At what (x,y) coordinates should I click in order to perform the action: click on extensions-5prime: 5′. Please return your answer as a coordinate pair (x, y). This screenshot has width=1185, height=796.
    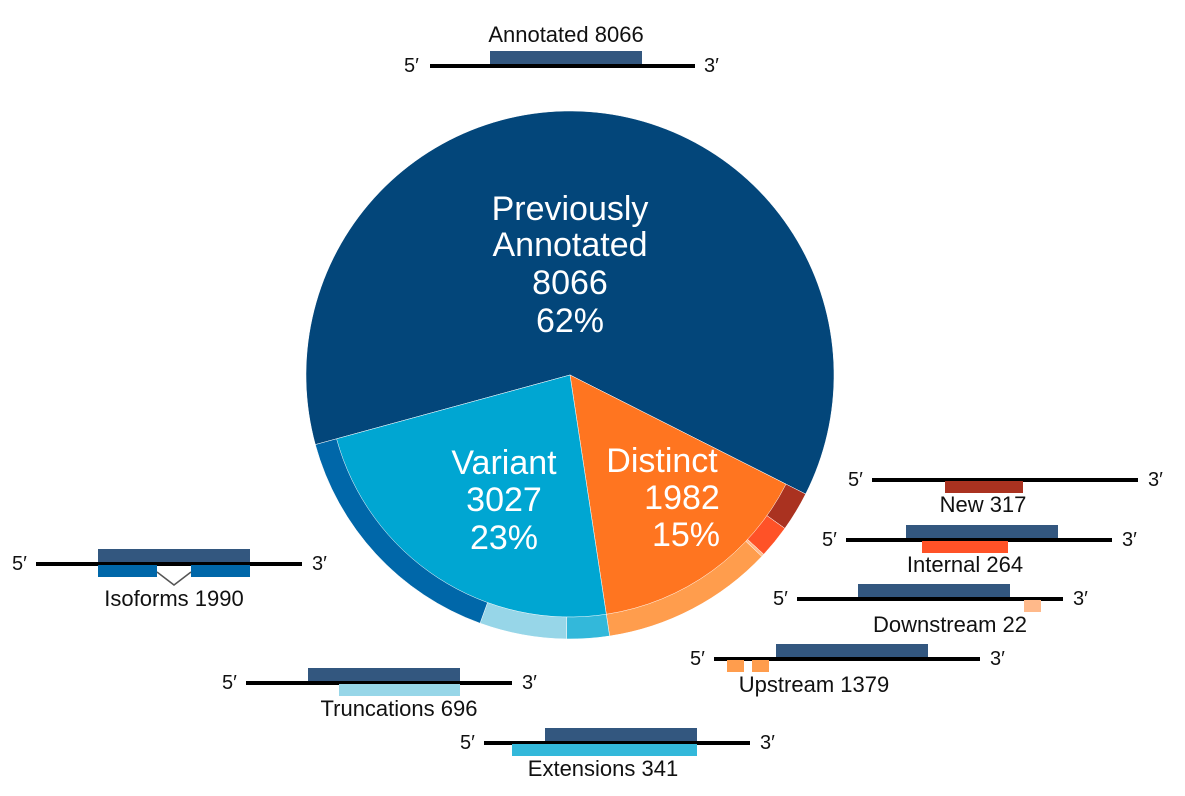
    Looking at the image, I should click on (467, 743).